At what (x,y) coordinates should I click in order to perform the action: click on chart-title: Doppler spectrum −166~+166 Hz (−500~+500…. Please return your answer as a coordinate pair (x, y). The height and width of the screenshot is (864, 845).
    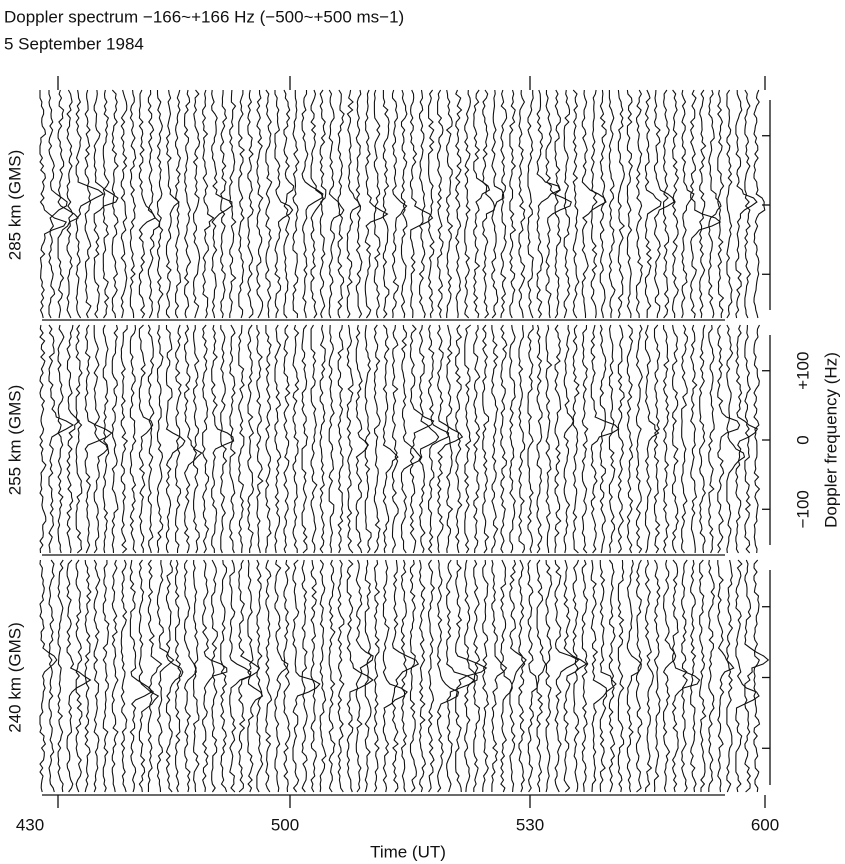
    Looking at the image, I should click on (204, 16).